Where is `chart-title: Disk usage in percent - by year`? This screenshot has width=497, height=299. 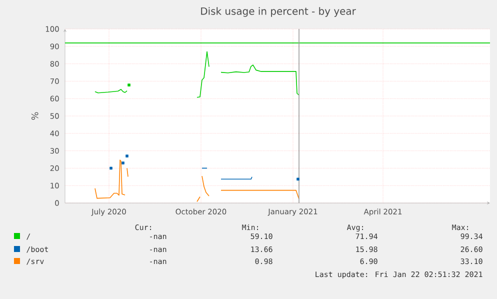 chart-title: Disk usage in percent - by year is located at coordinates (278, 12).